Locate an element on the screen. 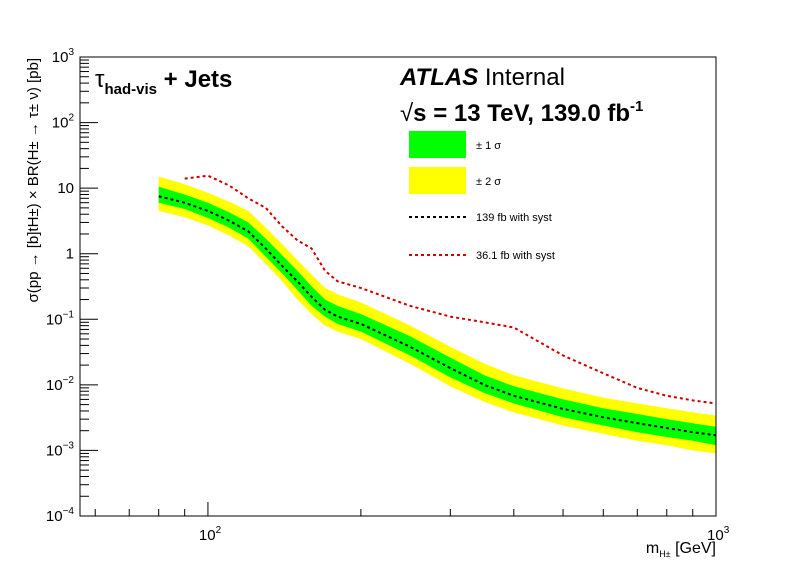 The image size is (796, 572). channel-label: τhad-vis + Jets is located at coordinates (163, 82).